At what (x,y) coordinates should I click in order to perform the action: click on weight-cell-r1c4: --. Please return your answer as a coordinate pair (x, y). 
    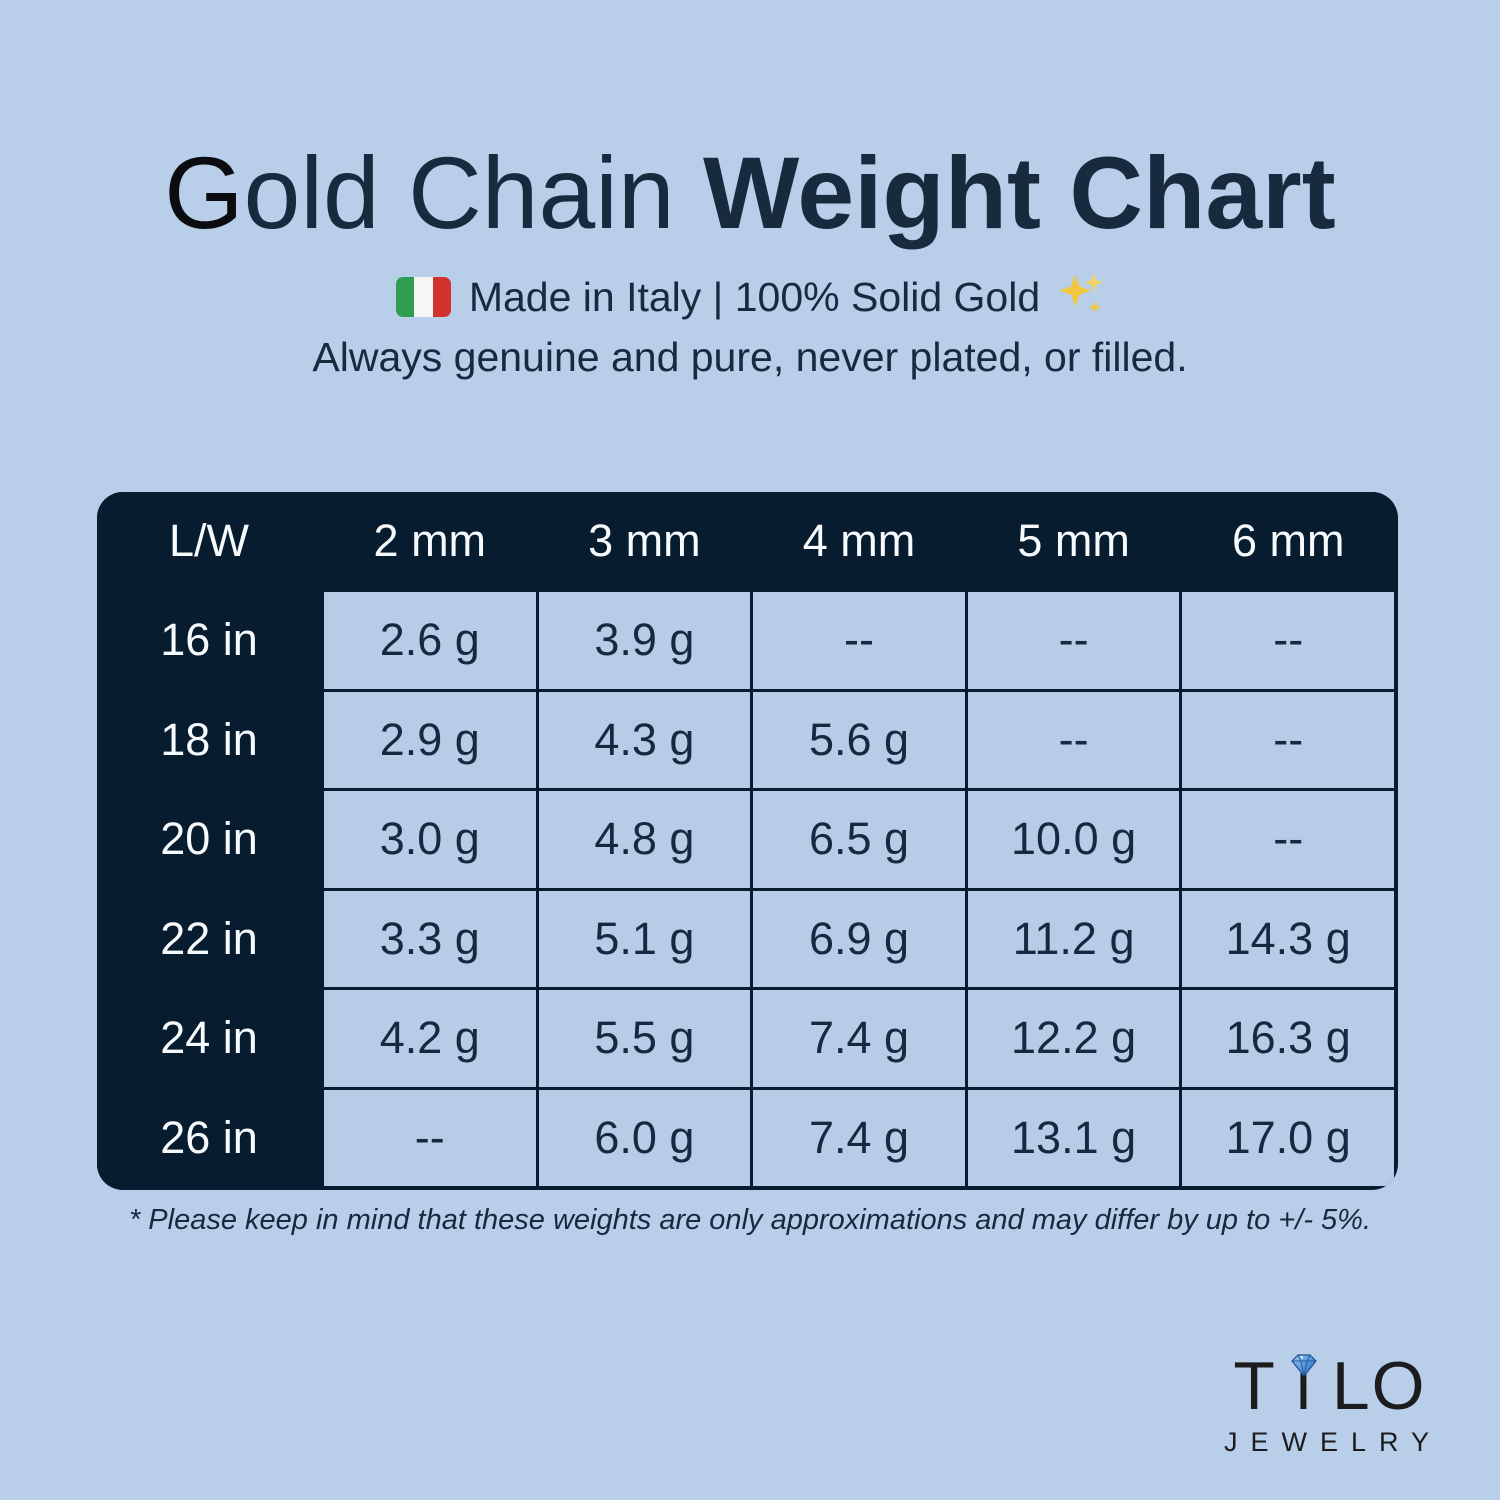
    Looking at the image, I should click on (1073, 640).